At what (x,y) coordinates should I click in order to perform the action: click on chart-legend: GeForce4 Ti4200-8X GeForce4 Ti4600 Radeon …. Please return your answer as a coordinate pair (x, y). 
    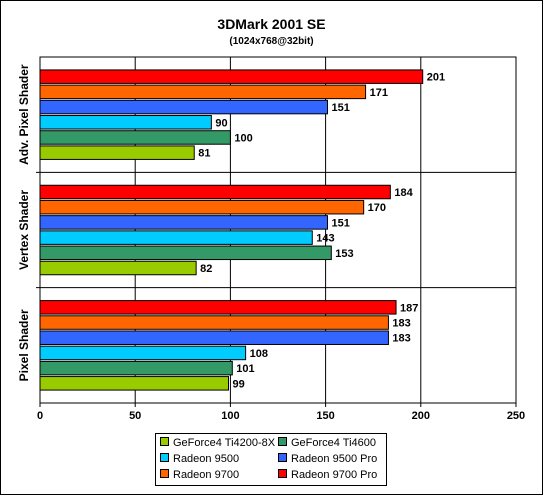
    Looking at the image, I should click on (271, 459).